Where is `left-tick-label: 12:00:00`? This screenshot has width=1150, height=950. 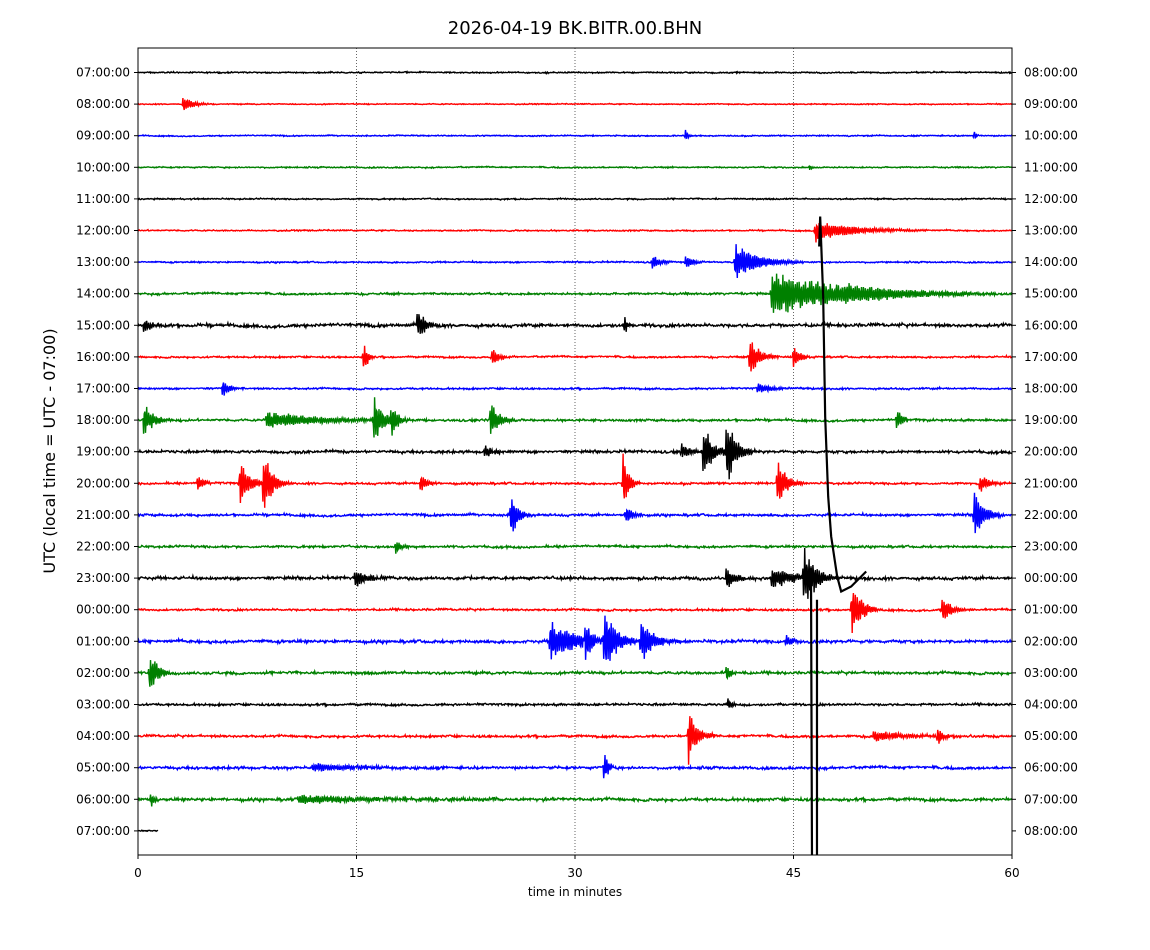 left-tick-label: 12:00:00 is located at coordinates (103, 231).